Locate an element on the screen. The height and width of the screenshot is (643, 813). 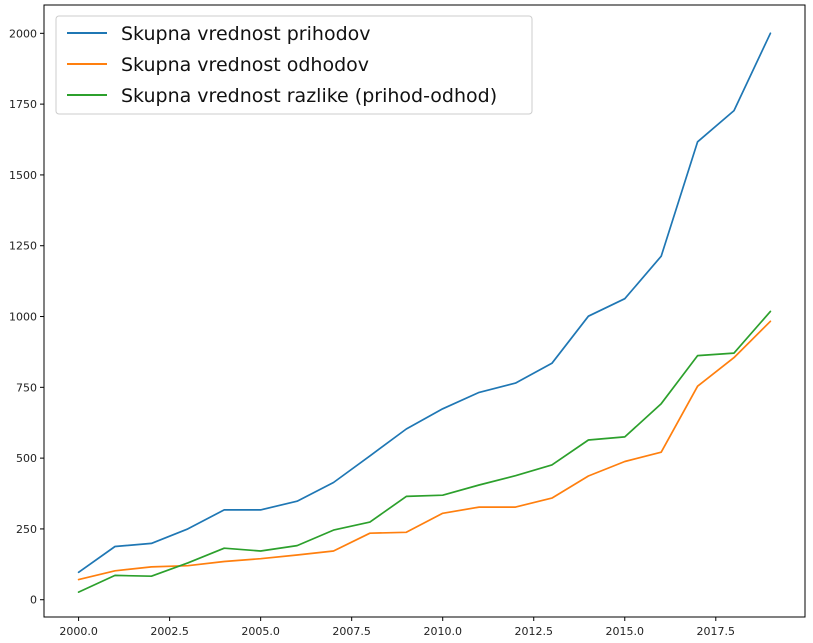
x-tick-label: 2015.0 is located at coordinates (625, 631).